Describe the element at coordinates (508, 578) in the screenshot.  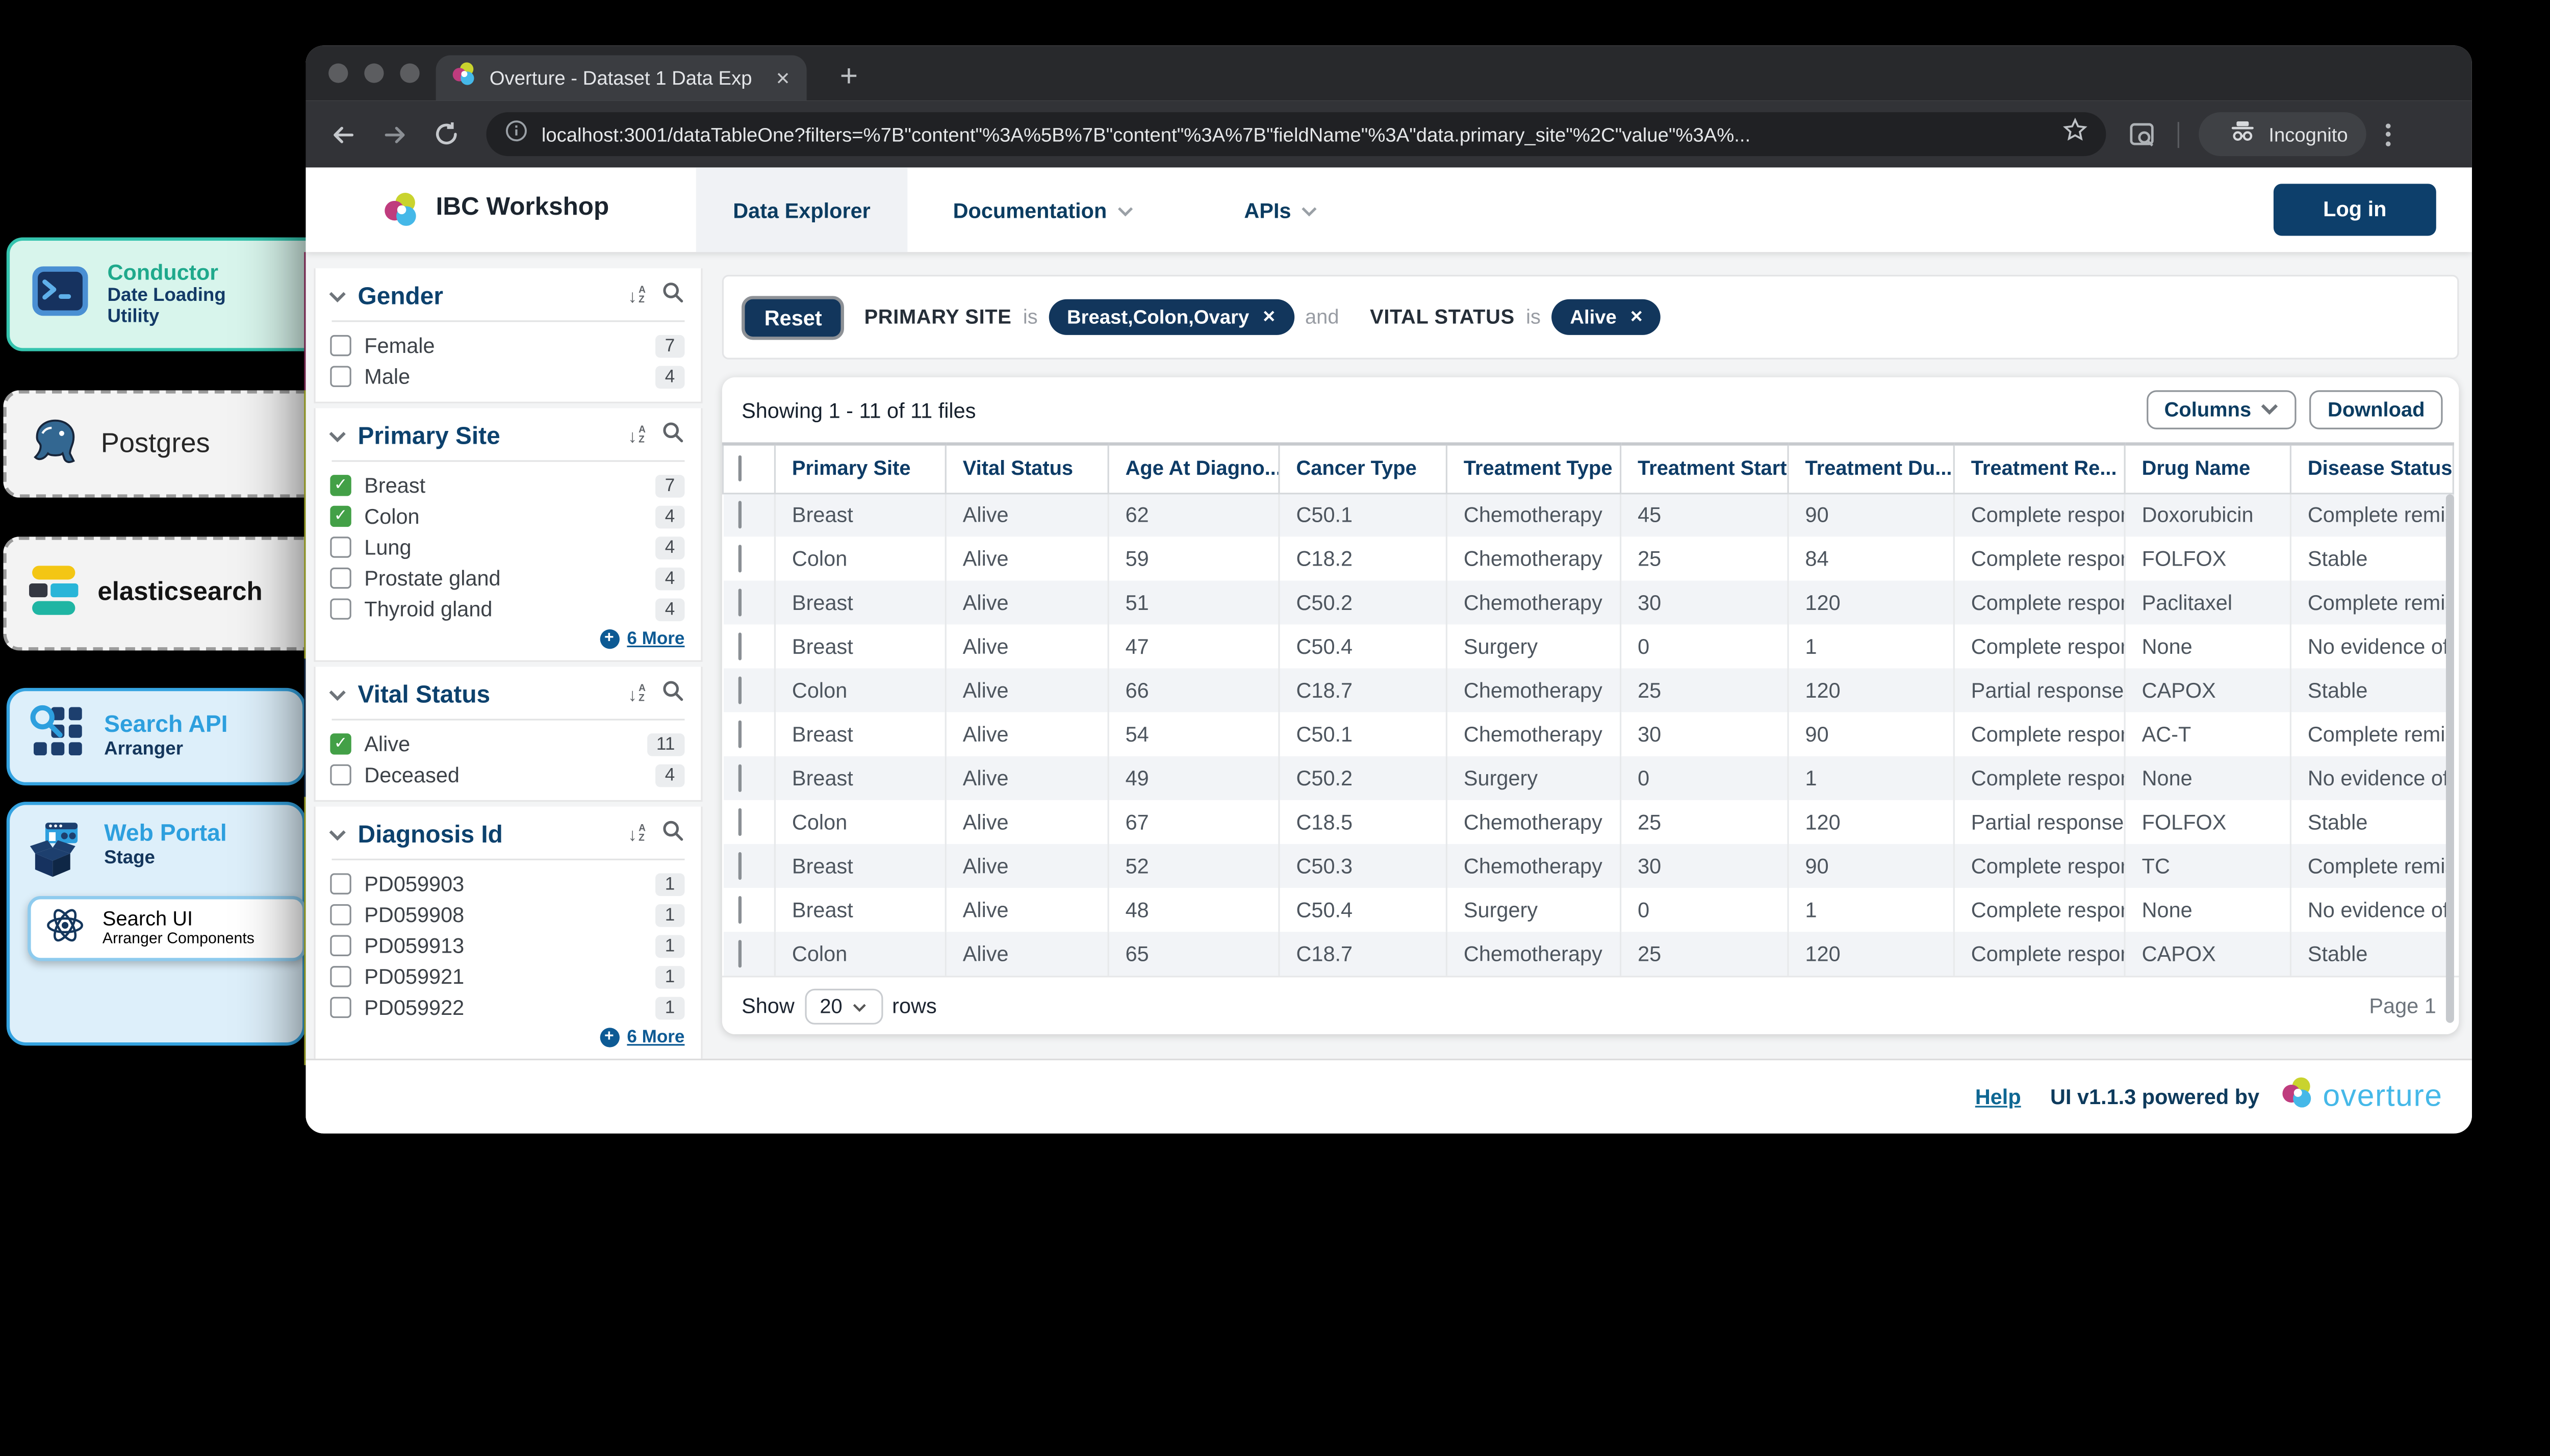
I see `facet-option: Prostate gland 4` at that location.